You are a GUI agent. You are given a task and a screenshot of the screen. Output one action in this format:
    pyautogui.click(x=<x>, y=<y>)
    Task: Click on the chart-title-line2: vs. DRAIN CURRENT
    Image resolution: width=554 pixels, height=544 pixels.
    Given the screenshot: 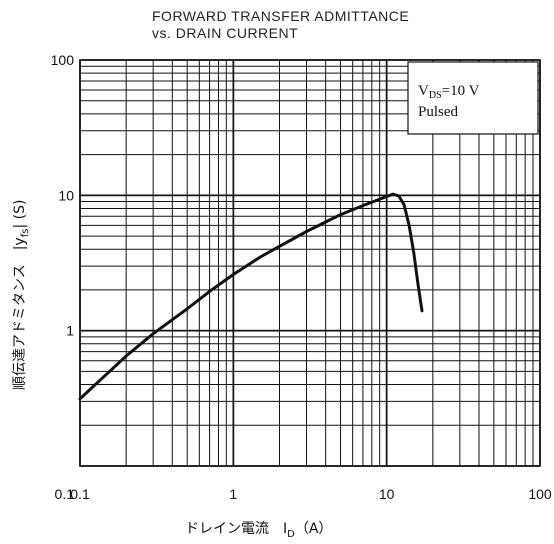 What is the action you would take?
    pyautogui.click(x=225, y=33)
    